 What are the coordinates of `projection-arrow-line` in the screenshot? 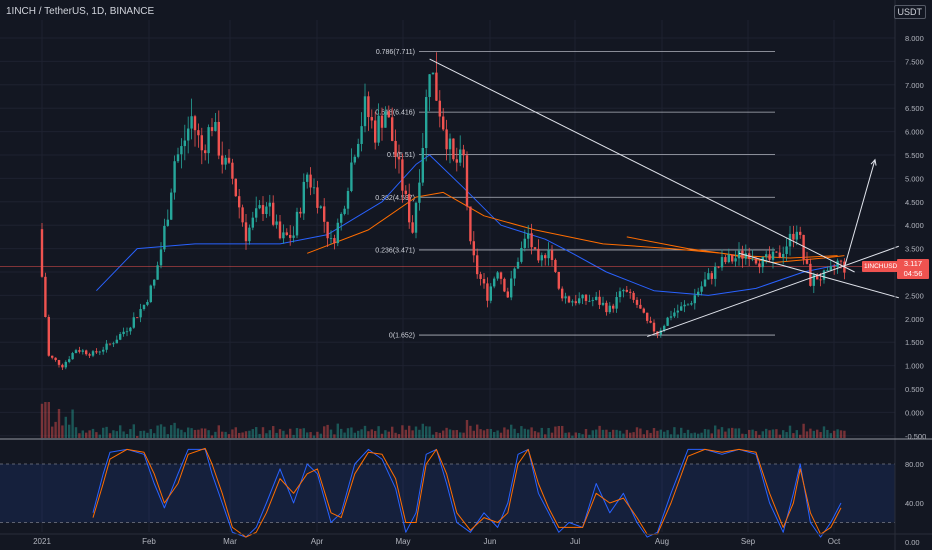 It's located at (859, 213).